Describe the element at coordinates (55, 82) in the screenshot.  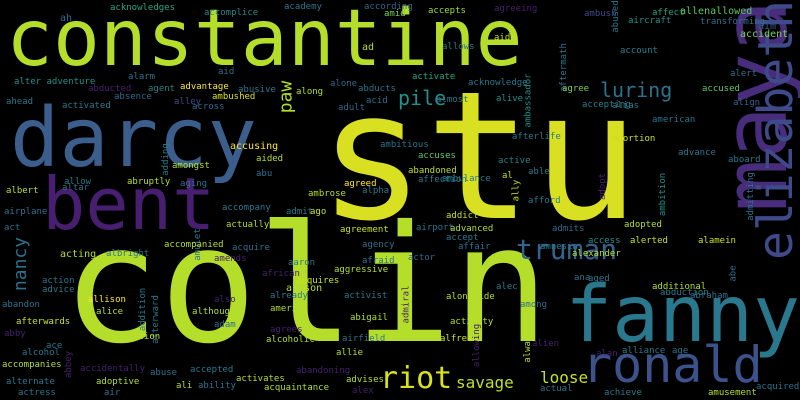
I see `cloud-word: alter adventure` at that location.